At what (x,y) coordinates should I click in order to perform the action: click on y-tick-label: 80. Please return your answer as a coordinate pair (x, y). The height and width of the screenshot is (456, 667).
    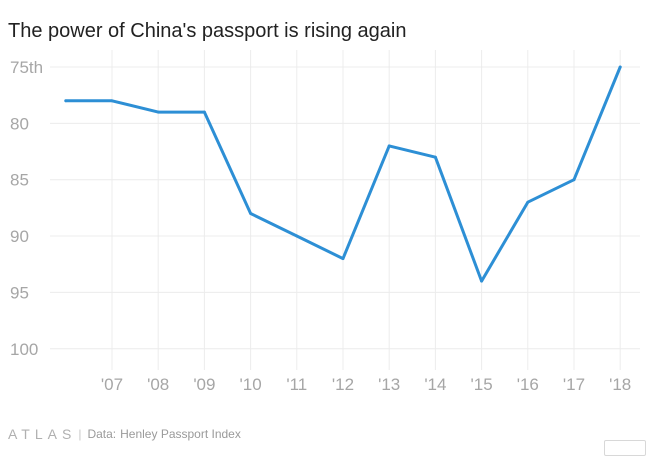
    Looking at the image, I should click on (19, 123).